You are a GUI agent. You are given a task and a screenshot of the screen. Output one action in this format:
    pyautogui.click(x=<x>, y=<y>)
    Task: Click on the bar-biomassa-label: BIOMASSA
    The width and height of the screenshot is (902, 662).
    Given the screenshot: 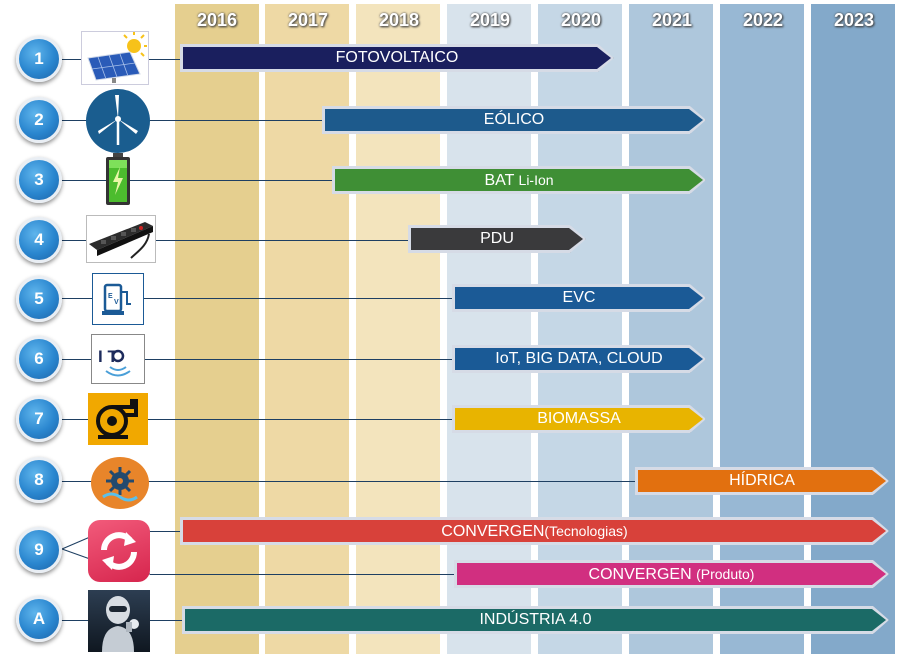 What is the action you would take?
    pyautogui.click(x=579, y=418)
    